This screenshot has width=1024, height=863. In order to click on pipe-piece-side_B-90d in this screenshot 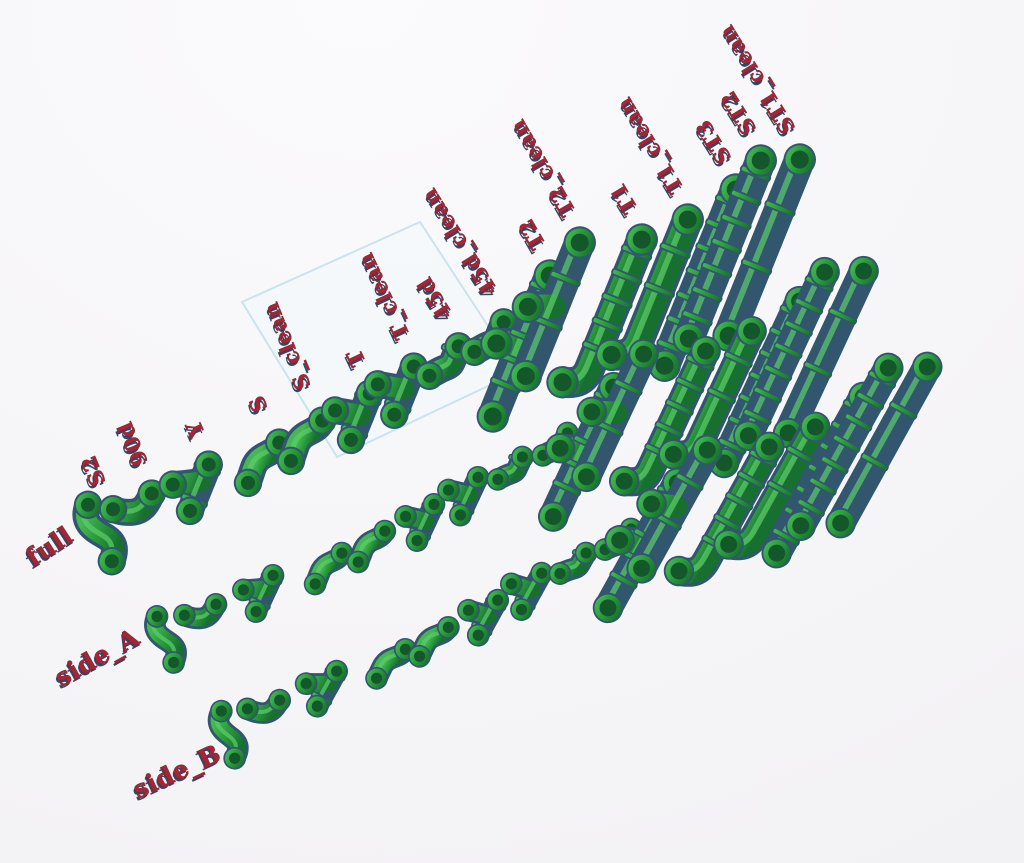, I will do `click(263, 704)`.